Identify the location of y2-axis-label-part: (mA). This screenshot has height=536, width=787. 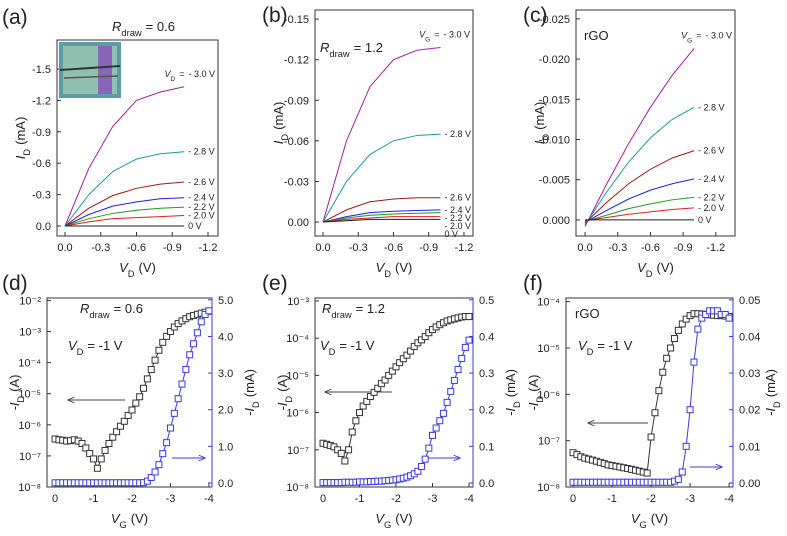
(510, 383).